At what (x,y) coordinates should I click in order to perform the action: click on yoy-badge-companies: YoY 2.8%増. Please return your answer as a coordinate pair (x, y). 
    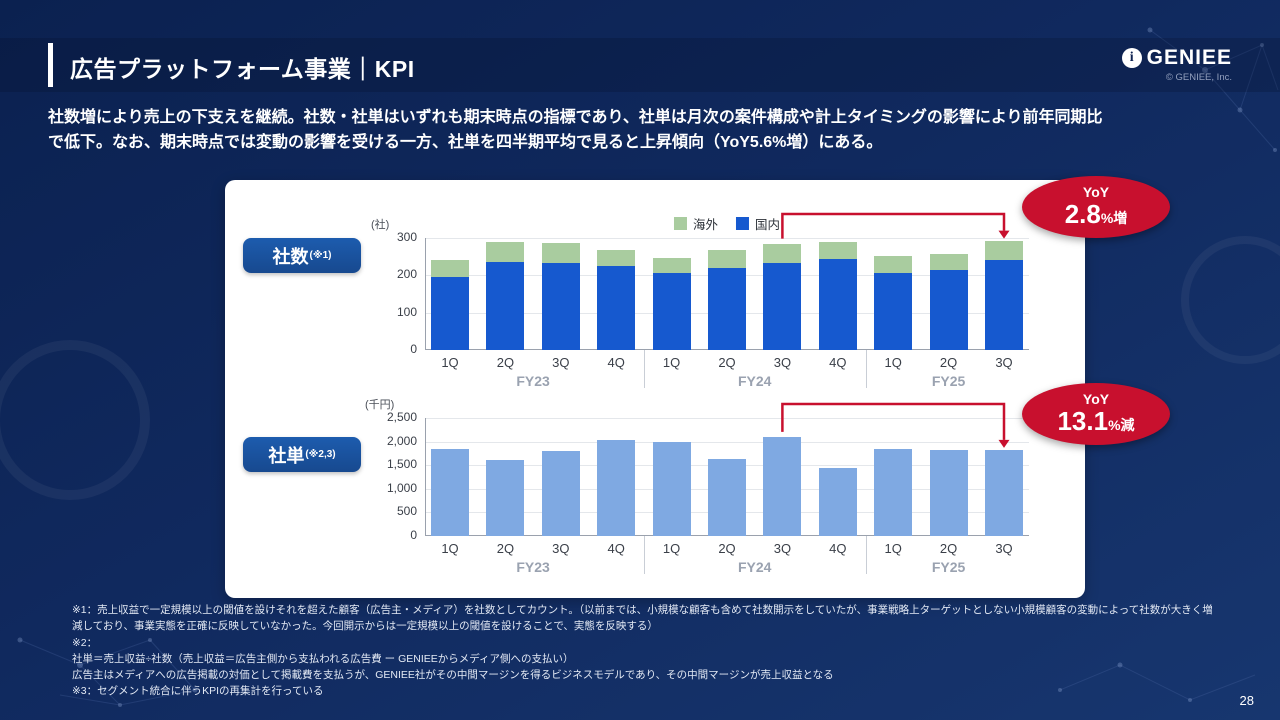
    Looking at the image, I should click on (1096, 207).